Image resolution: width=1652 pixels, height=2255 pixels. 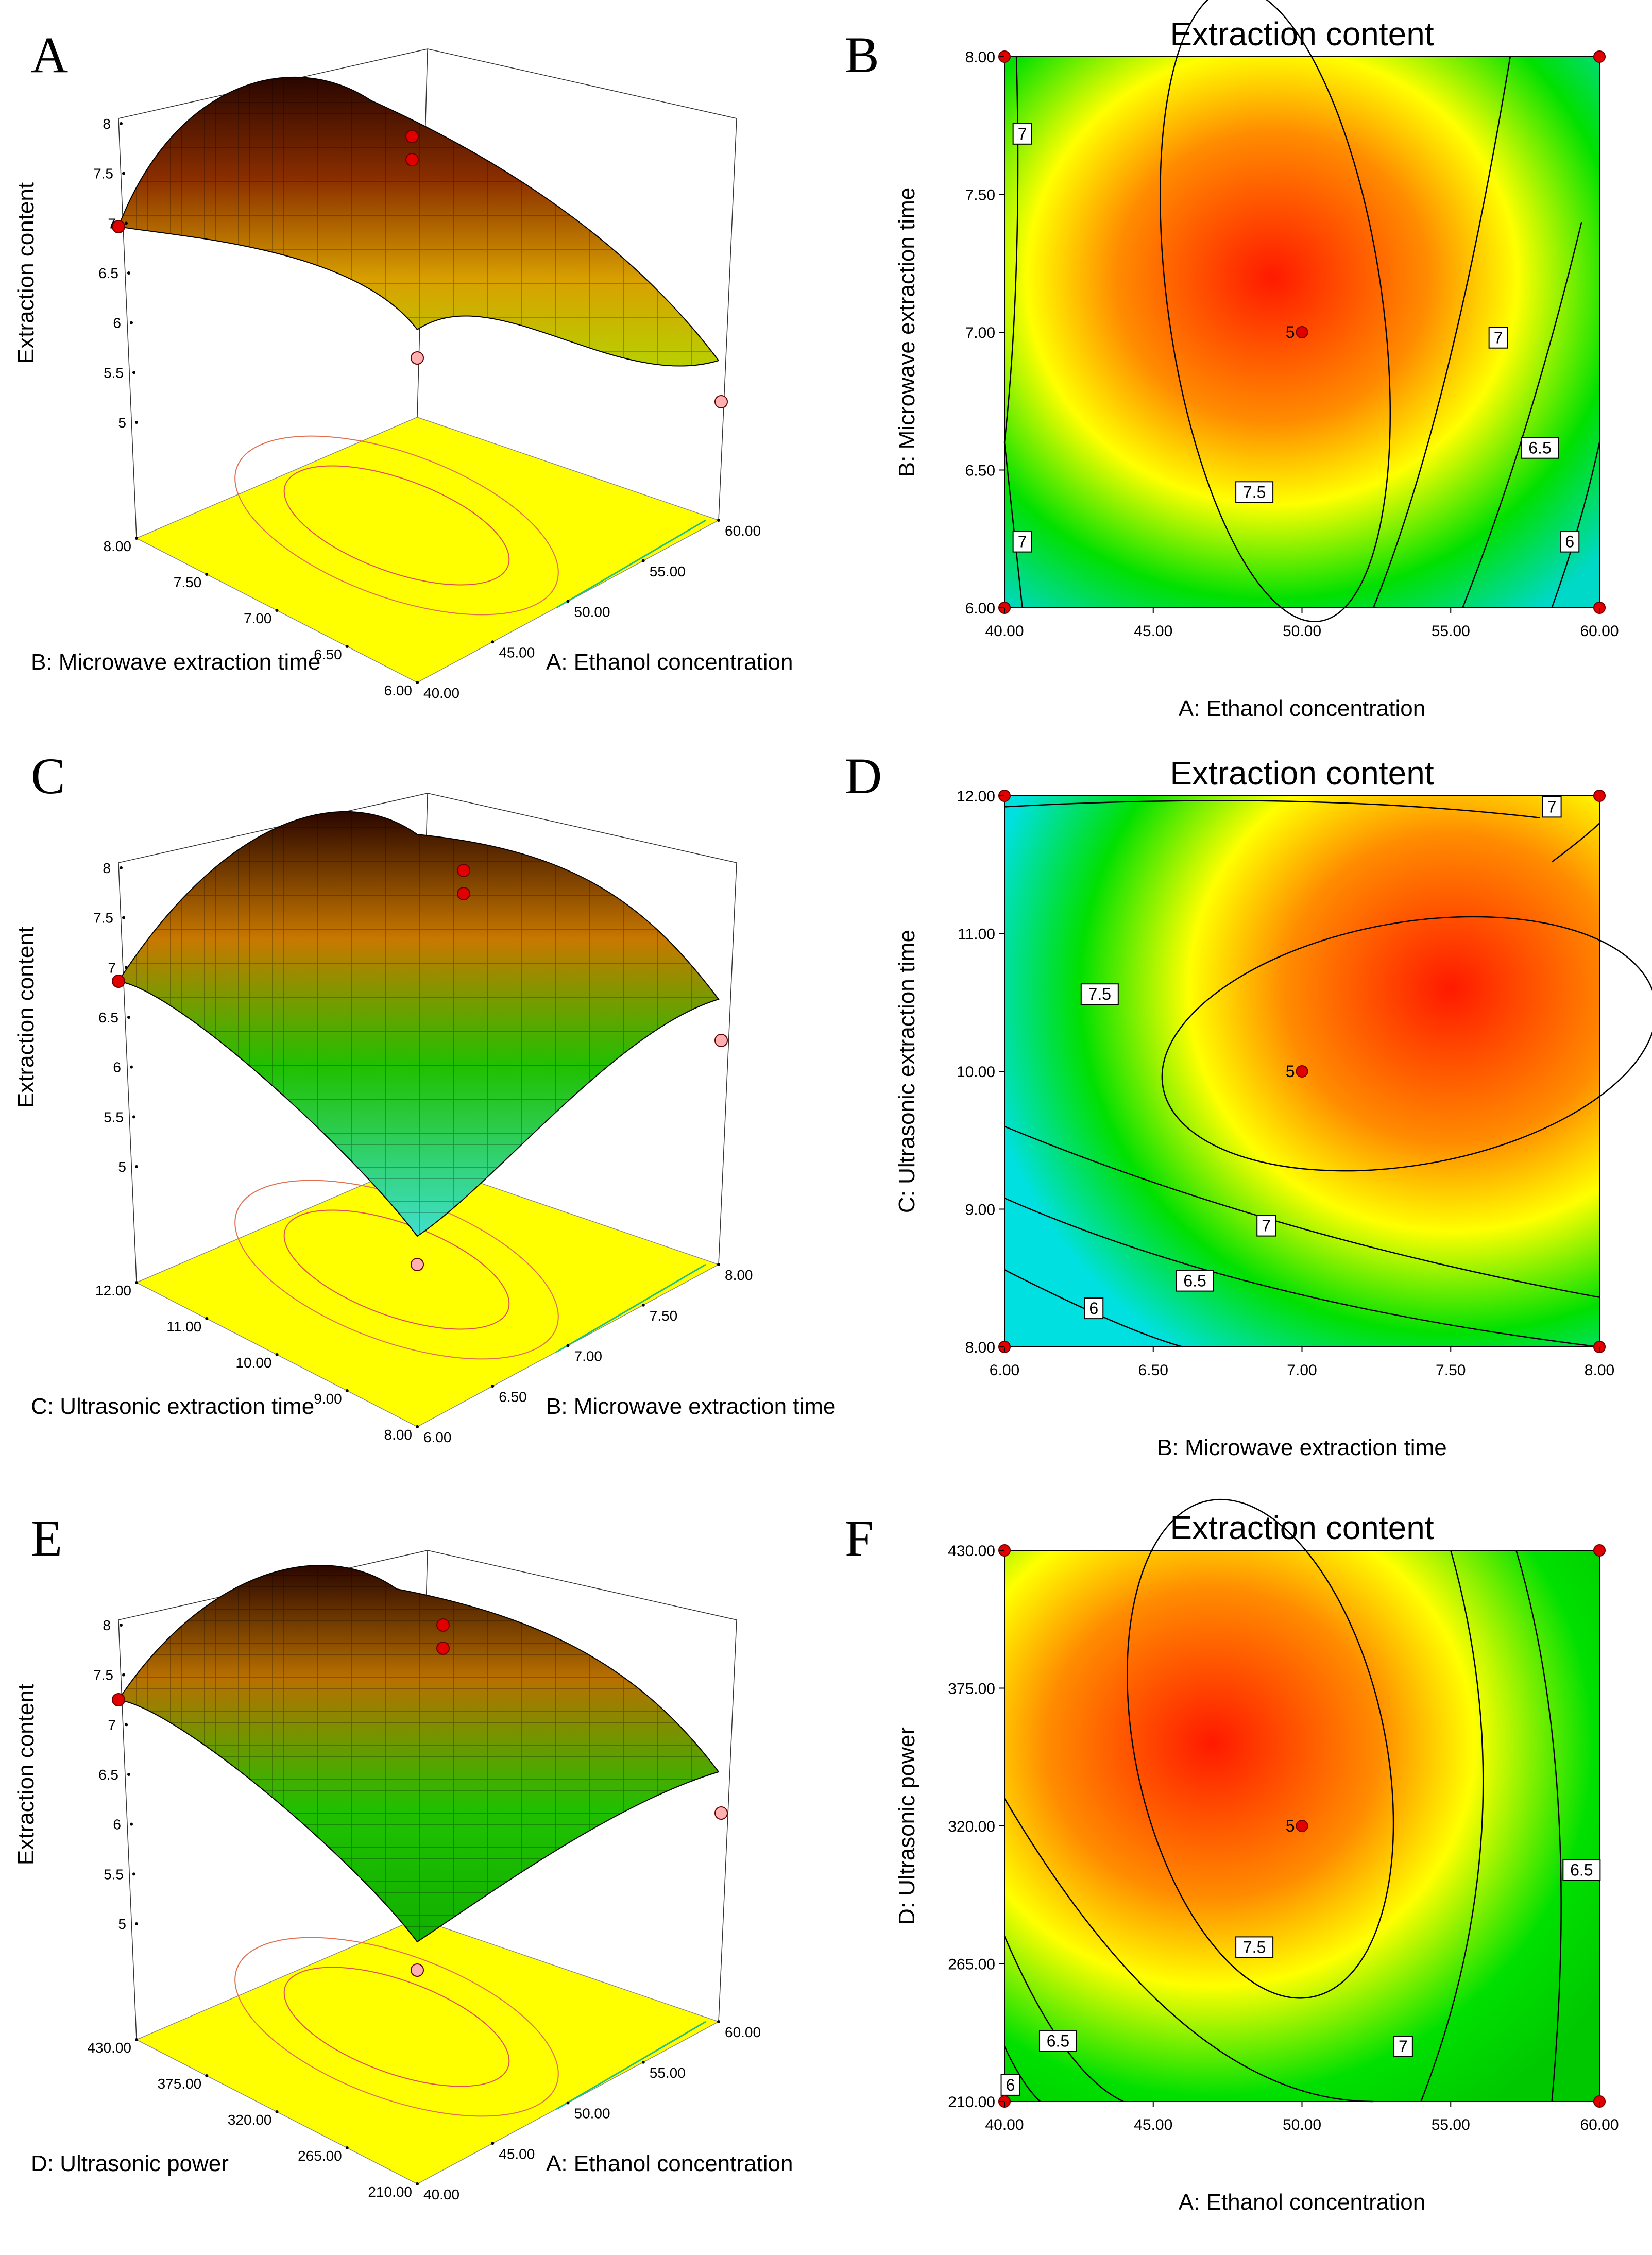 I want to click on base-plane, so click(x=427, y=550).